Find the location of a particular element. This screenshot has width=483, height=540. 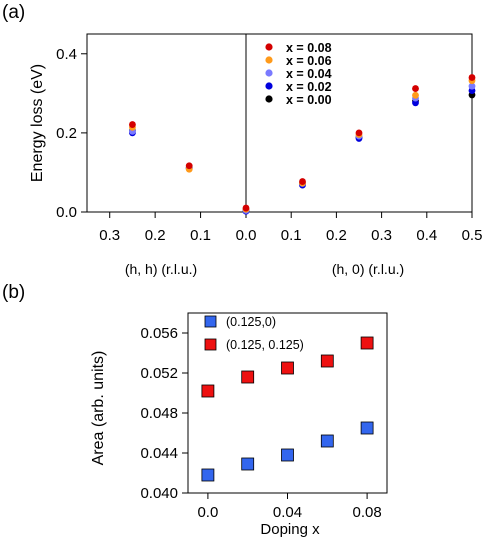

panel-b-legend-label: (0.125,0) is located at coordinates (251, 322).